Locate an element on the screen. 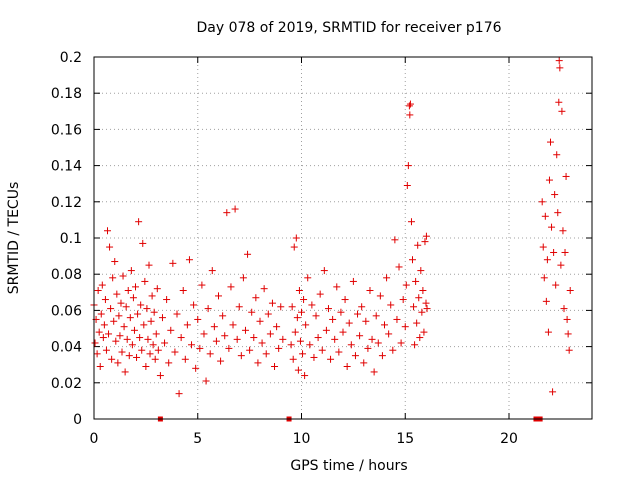 The image size is (640, 480). y-tick-label: 0.02 is located at coordinates (66, 384).